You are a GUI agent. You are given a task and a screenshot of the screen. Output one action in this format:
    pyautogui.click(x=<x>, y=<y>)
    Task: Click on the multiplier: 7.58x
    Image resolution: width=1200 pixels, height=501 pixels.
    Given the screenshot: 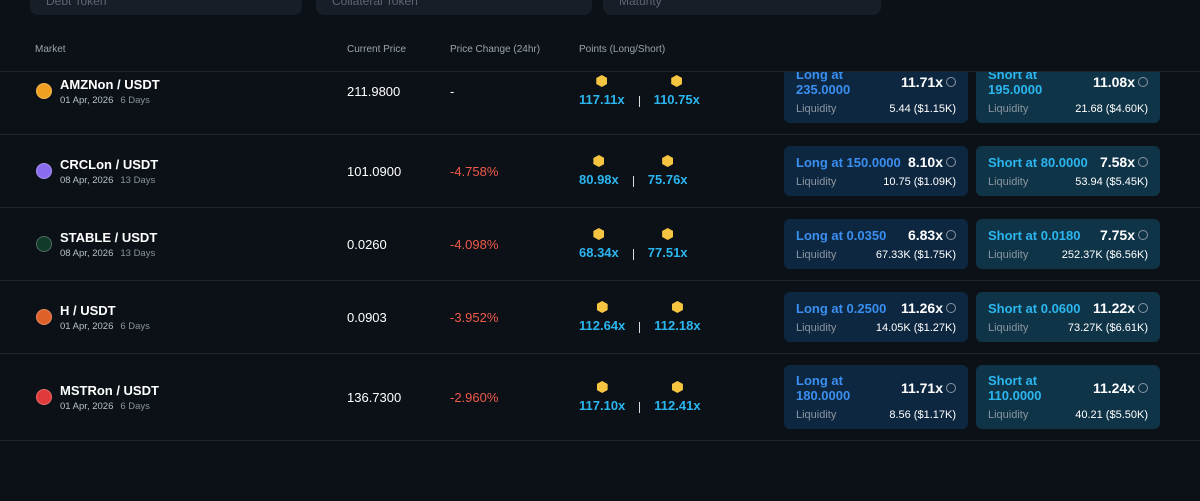 What is the action you would take?
    pyautogui.click(x=1124, y=162)
    